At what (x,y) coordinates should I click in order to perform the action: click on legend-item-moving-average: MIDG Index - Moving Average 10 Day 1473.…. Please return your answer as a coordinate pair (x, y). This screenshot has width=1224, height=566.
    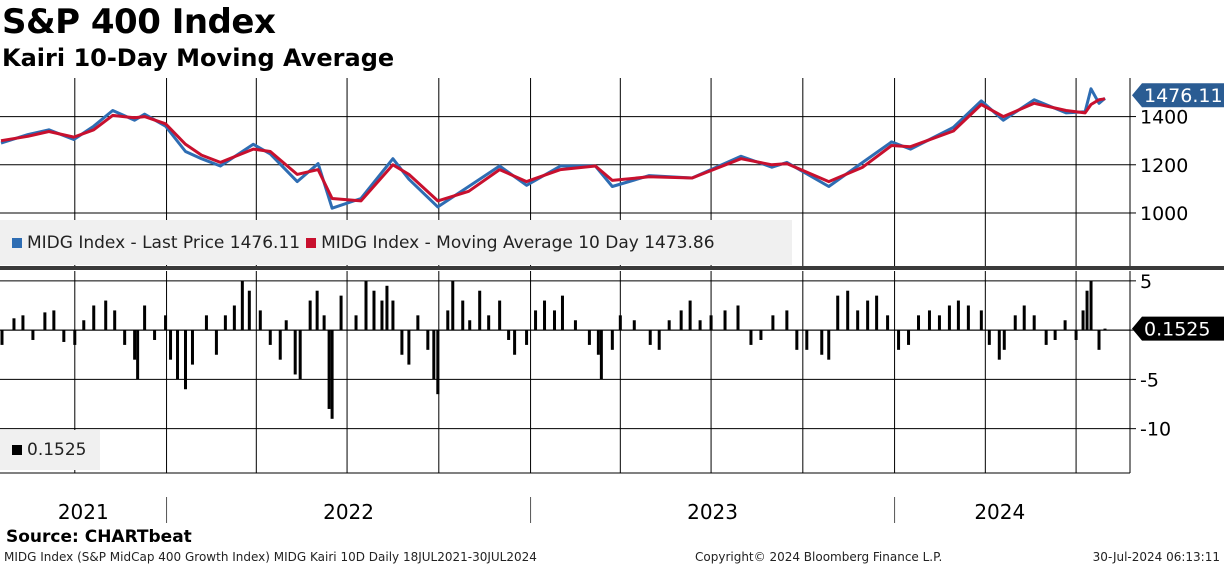
    Looking at the image, I should click on (510, 243).